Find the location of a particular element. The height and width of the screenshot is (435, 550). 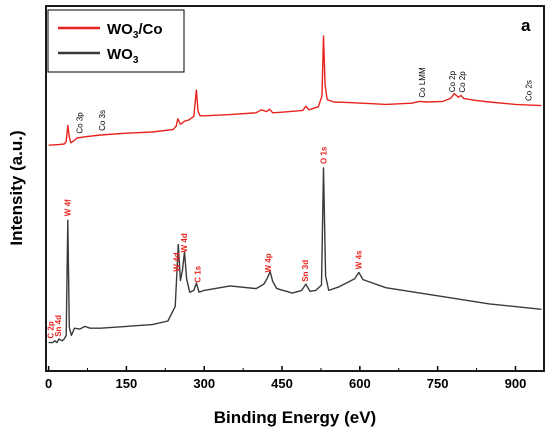

x-tick-label: 450 is located at coordinates (282, 383).